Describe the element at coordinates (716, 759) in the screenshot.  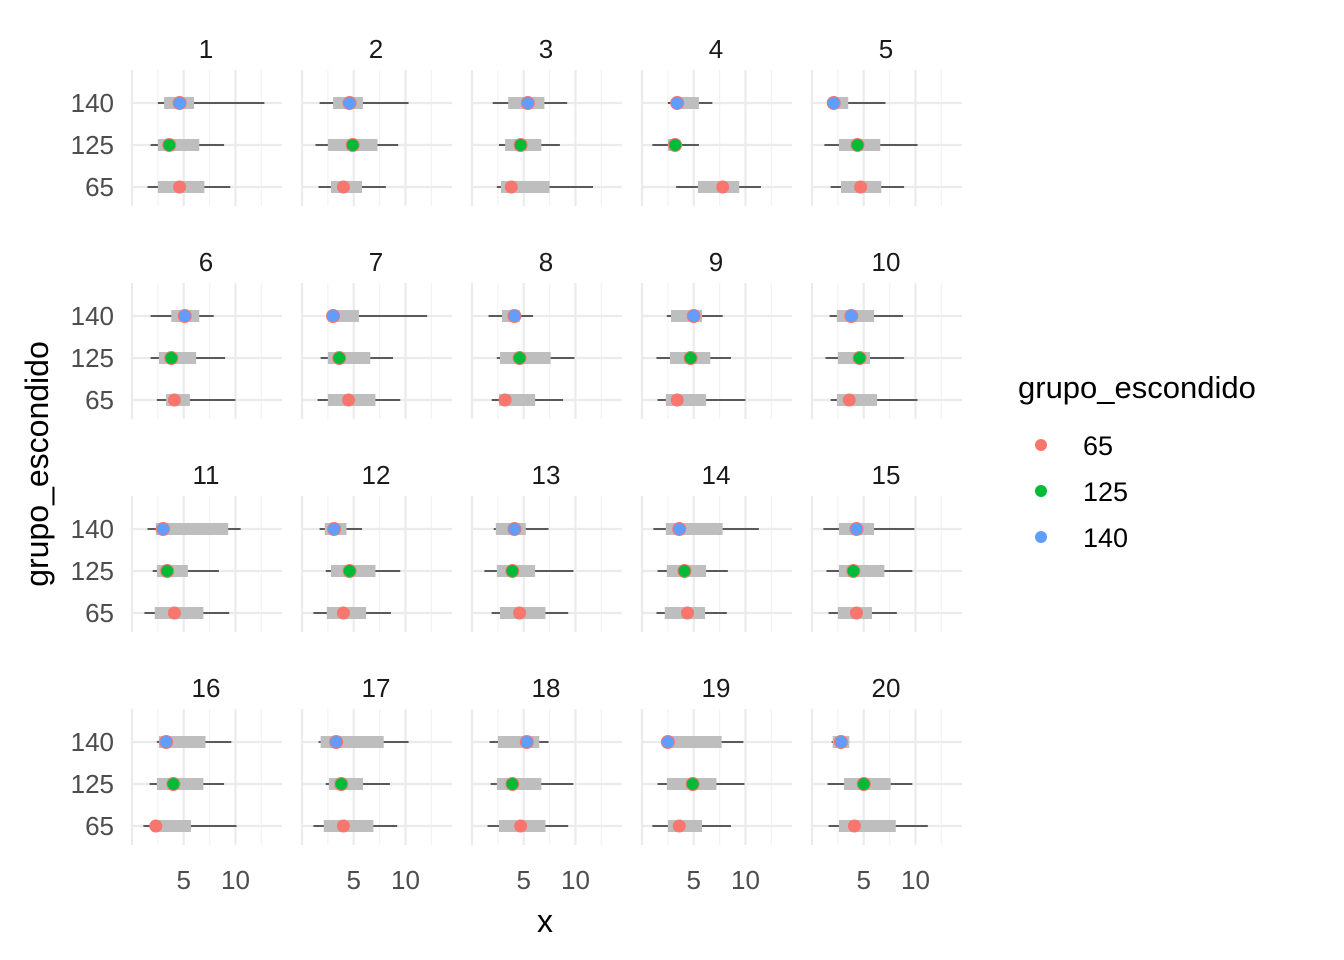
I see `facet-panel-19: 19` at that location.